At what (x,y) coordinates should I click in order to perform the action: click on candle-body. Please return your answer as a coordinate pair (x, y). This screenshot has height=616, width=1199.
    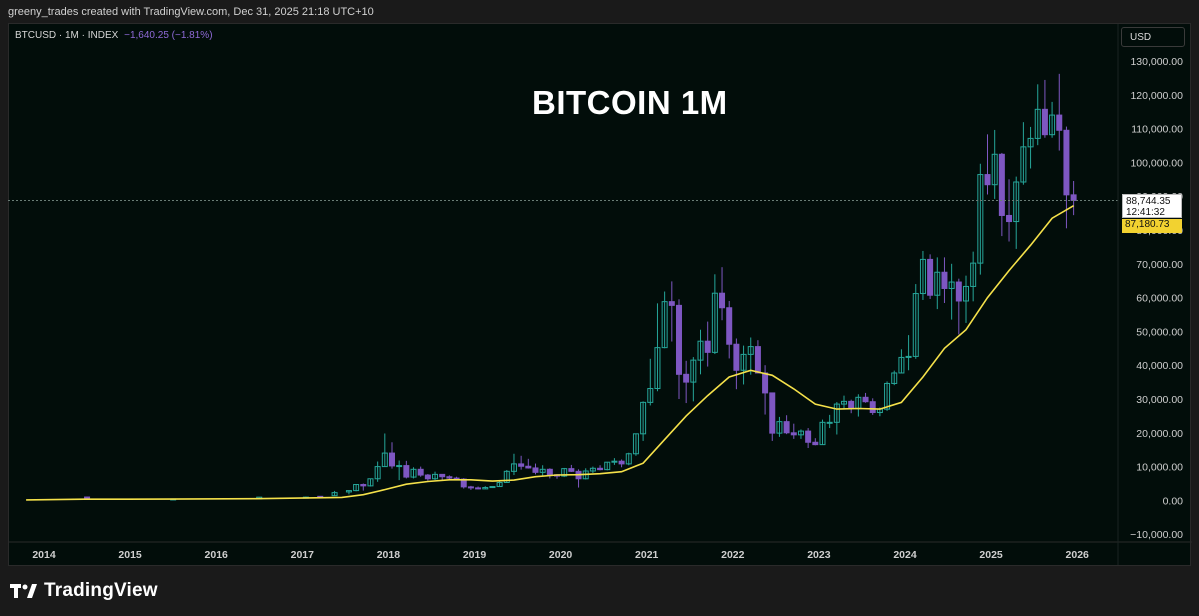
    Looking at the image, I should click on (714, 322).